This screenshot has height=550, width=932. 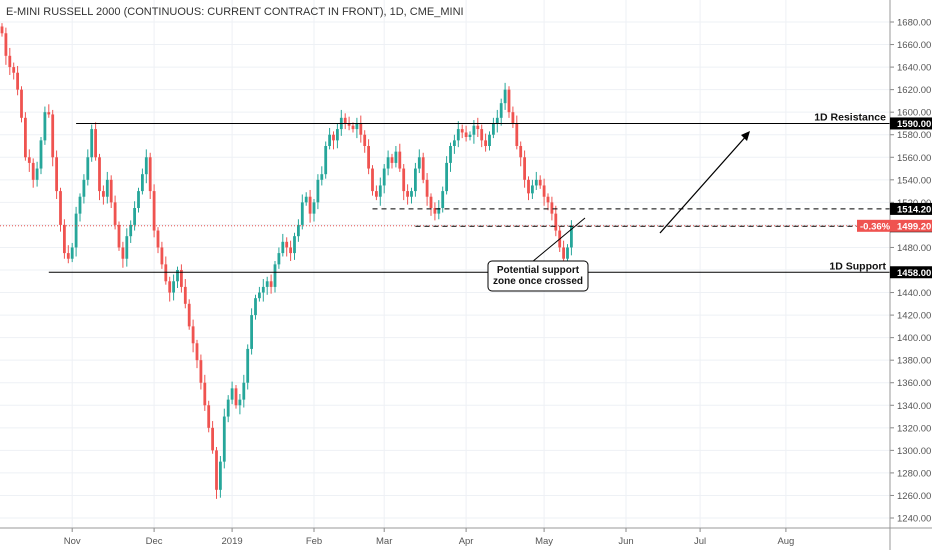 I want to click on x-tick-label: 2019, so click(x=232, y=541).